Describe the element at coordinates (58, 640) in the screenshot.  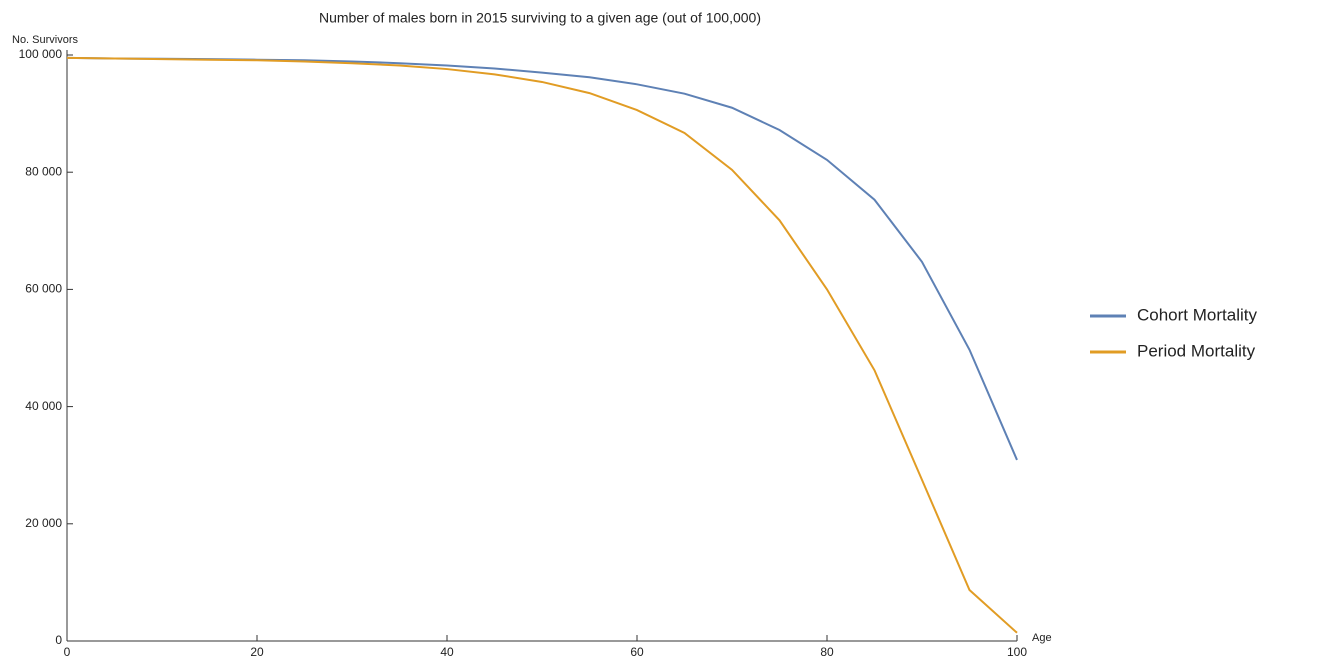
I see `y-tick-label: 0` at that location.